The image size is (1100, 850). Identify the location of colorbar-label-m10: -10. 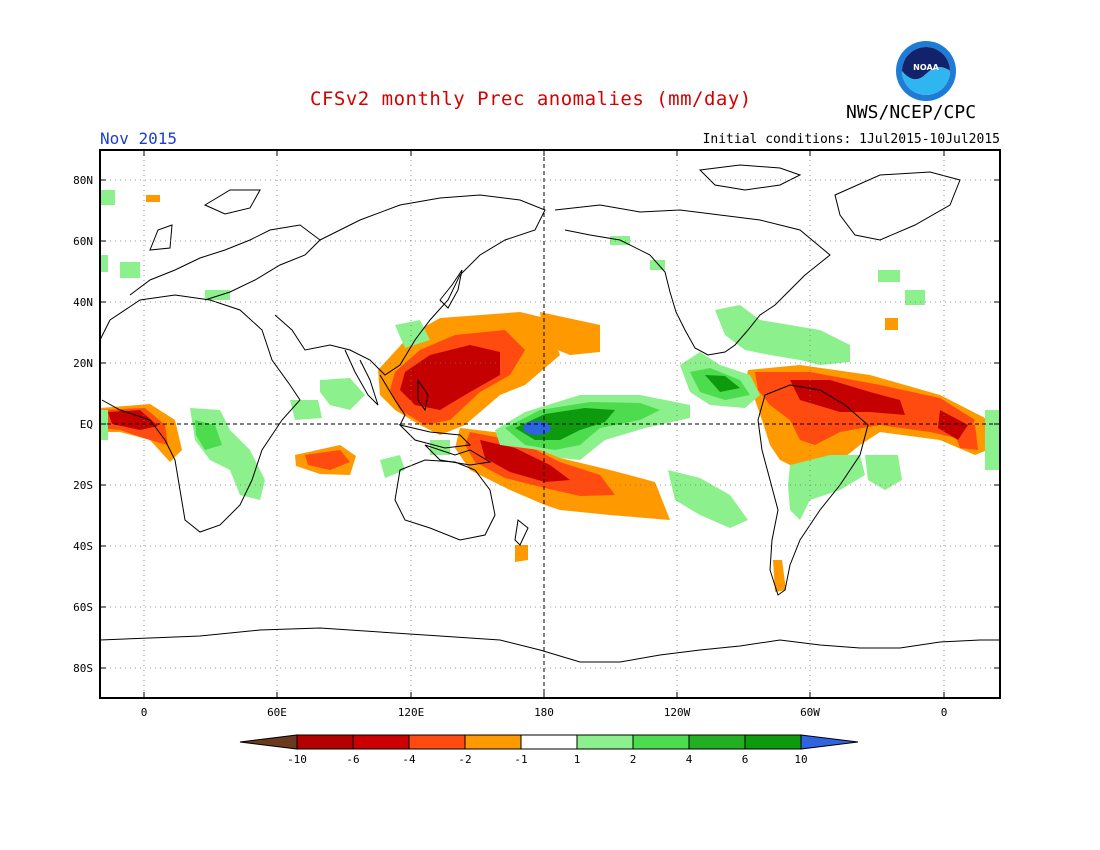
(297, 759).